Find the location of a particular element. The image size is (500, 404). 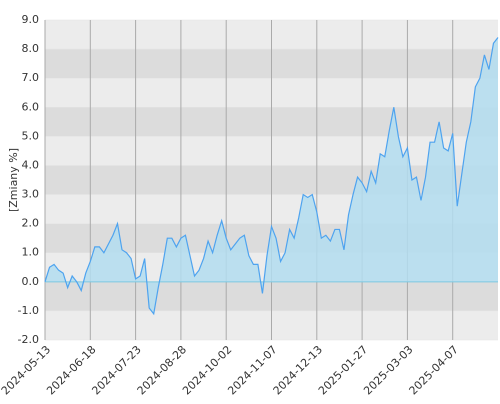

y-tick-label: 2.0 is located at coordinates (31, 223).